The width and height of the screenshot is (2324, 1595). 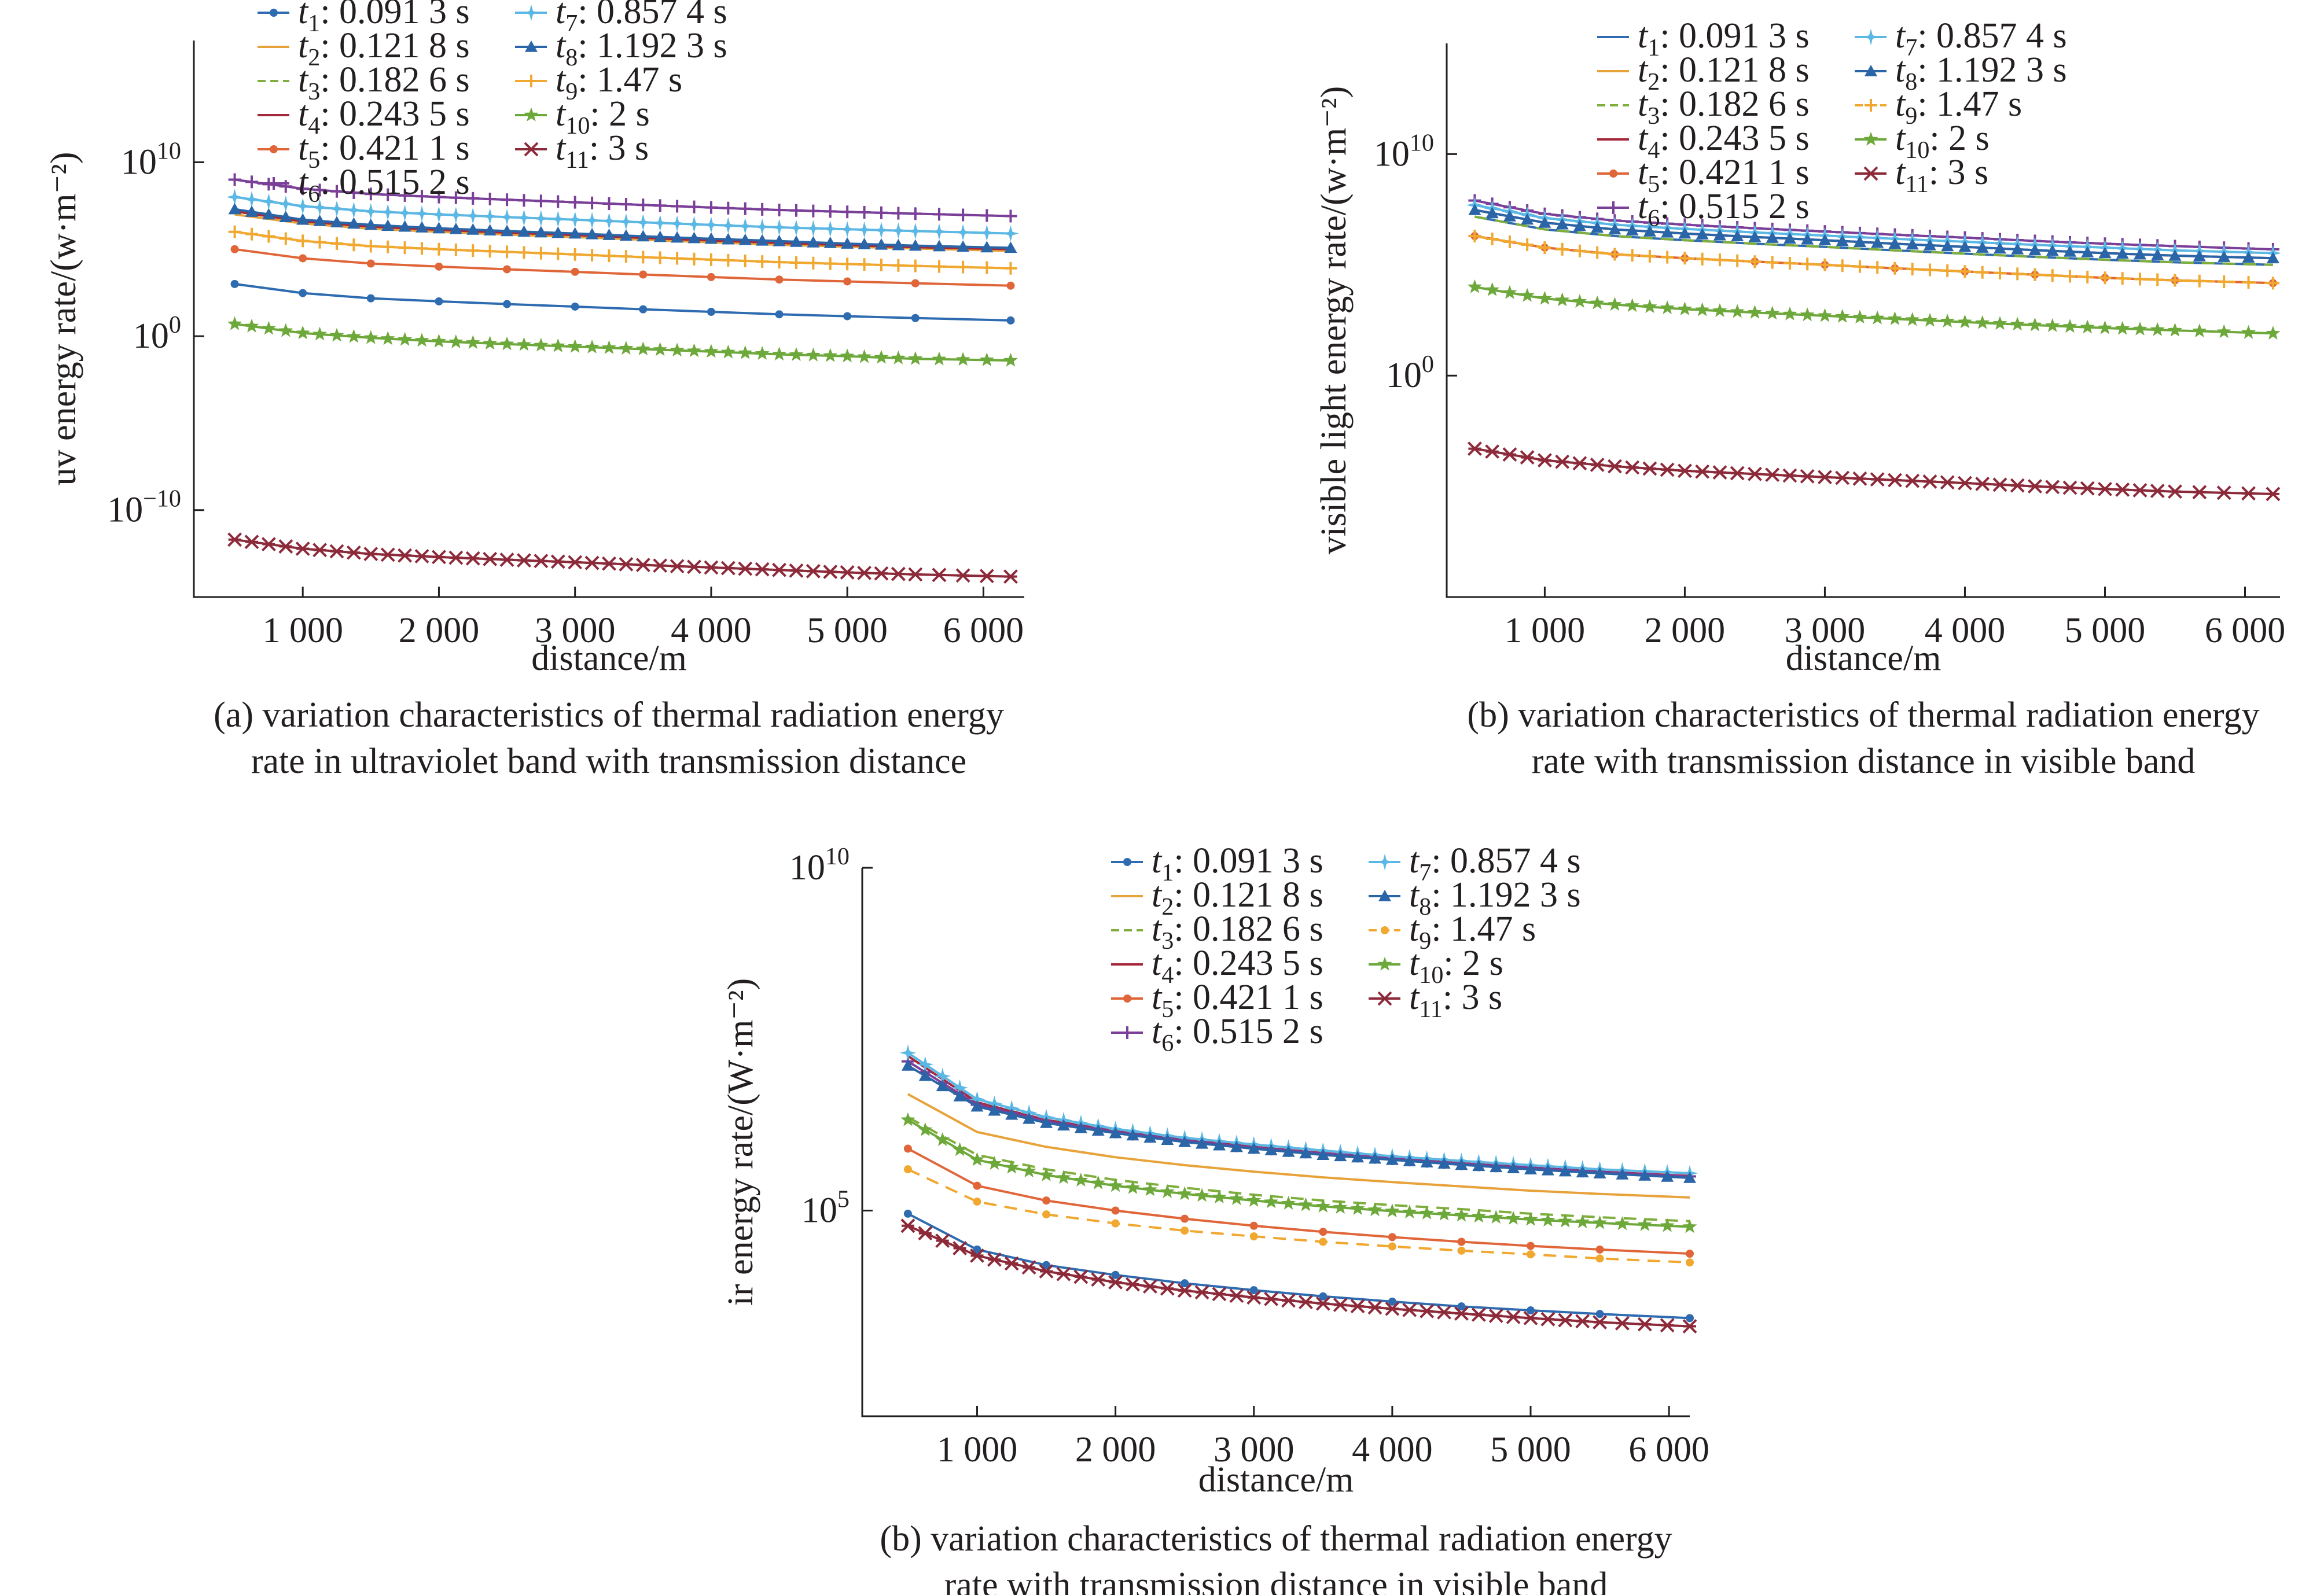 I want to click on legend-label: t9: 1.47 s, so click(x=1472, y=932).